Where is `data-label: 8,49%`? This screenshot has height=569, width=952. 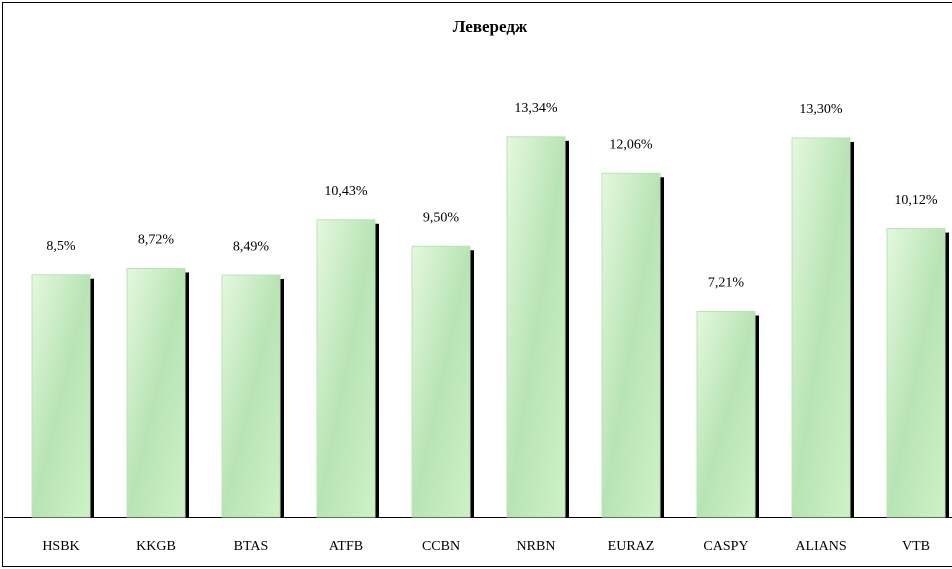
data-label: 8,49% is located at coordinates (251, 246).